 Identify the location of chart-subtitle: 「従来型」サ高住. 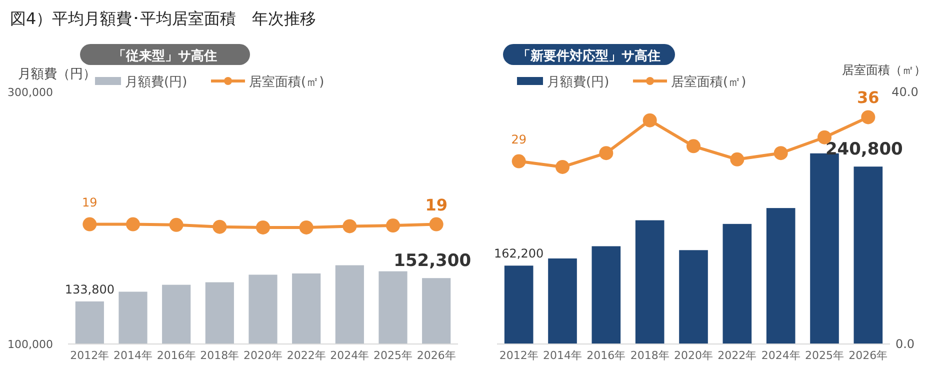
(165, 56).